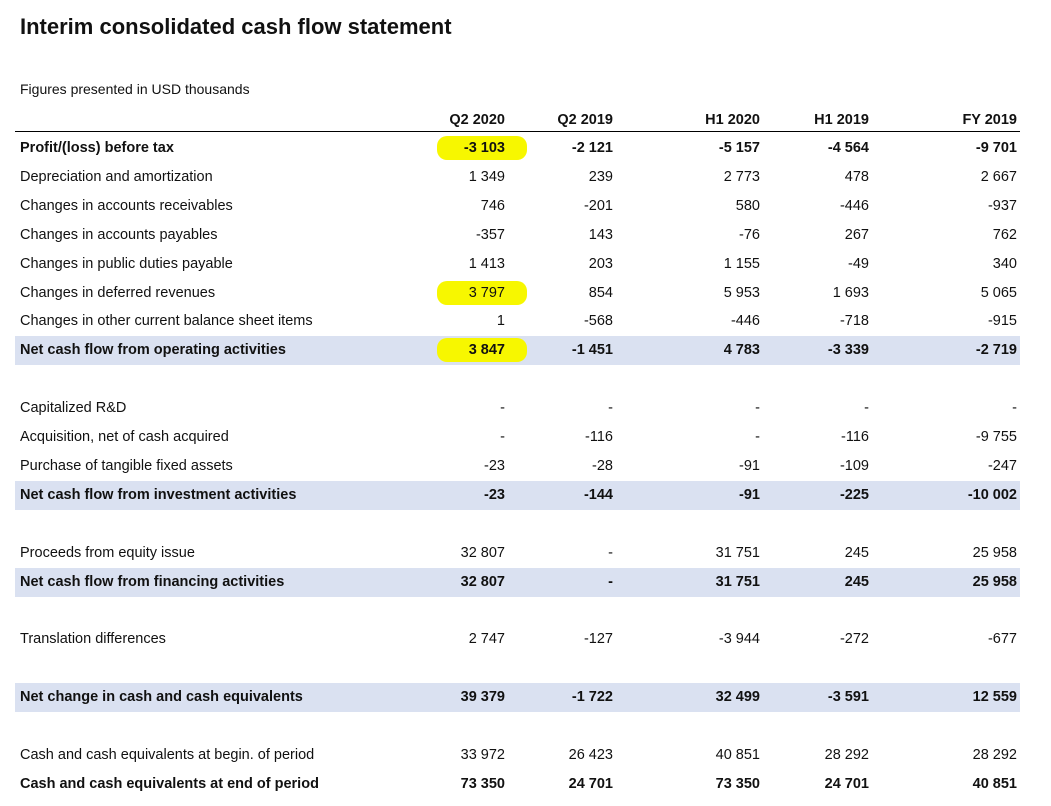 This screenshot has height=806, width=1051. Describe the element at coordinates (749, 234) in the screenshot. I see `cell-value: -76` at that location.